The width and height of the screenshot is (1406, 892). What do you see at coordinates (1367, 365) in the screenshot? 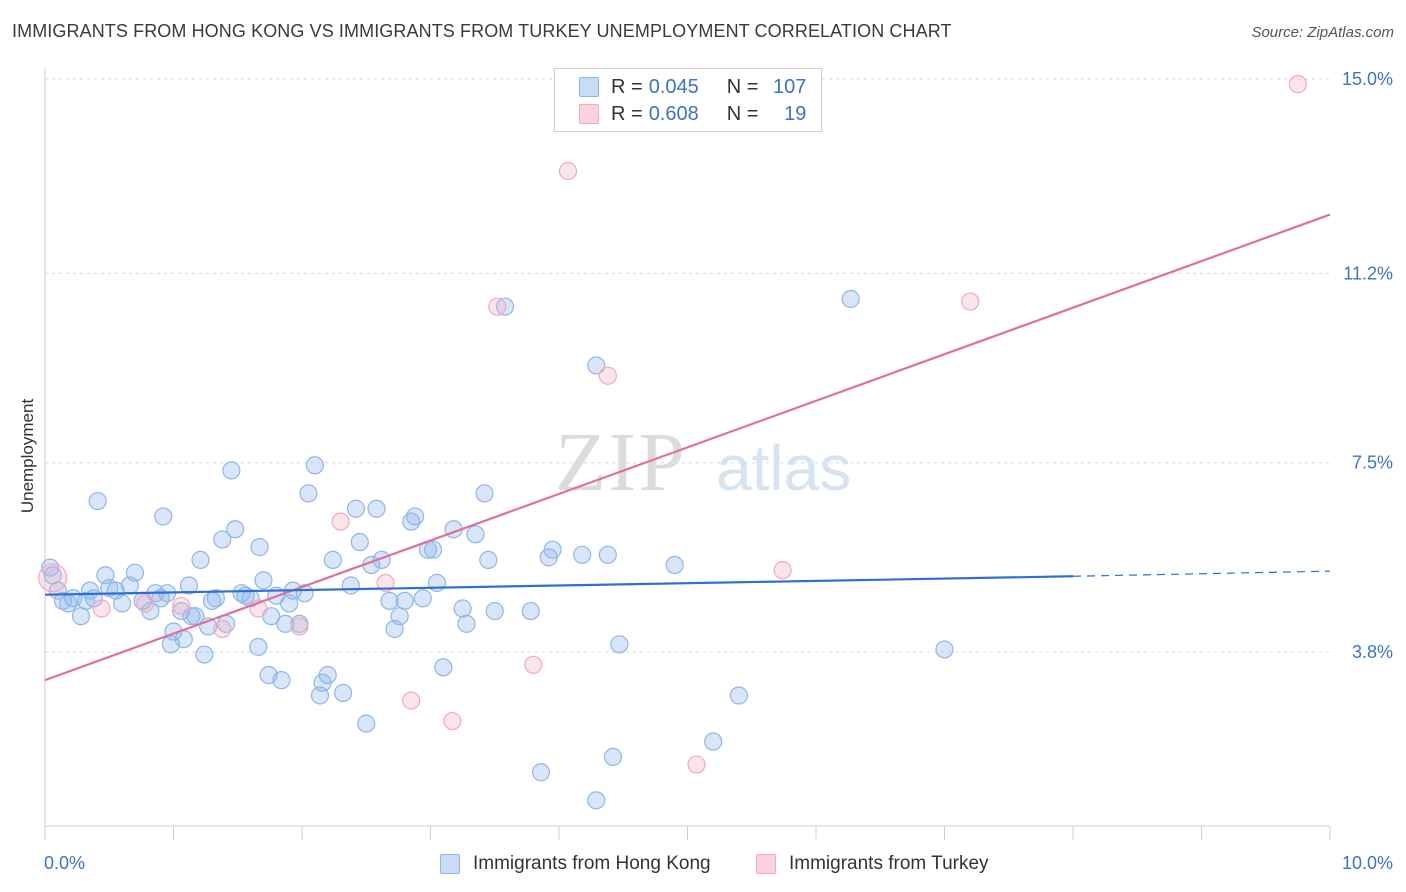
I see `y-tick-labels: 3.8% 7.5% 11.2% 15.0%` at bounding box center [1367, 365].